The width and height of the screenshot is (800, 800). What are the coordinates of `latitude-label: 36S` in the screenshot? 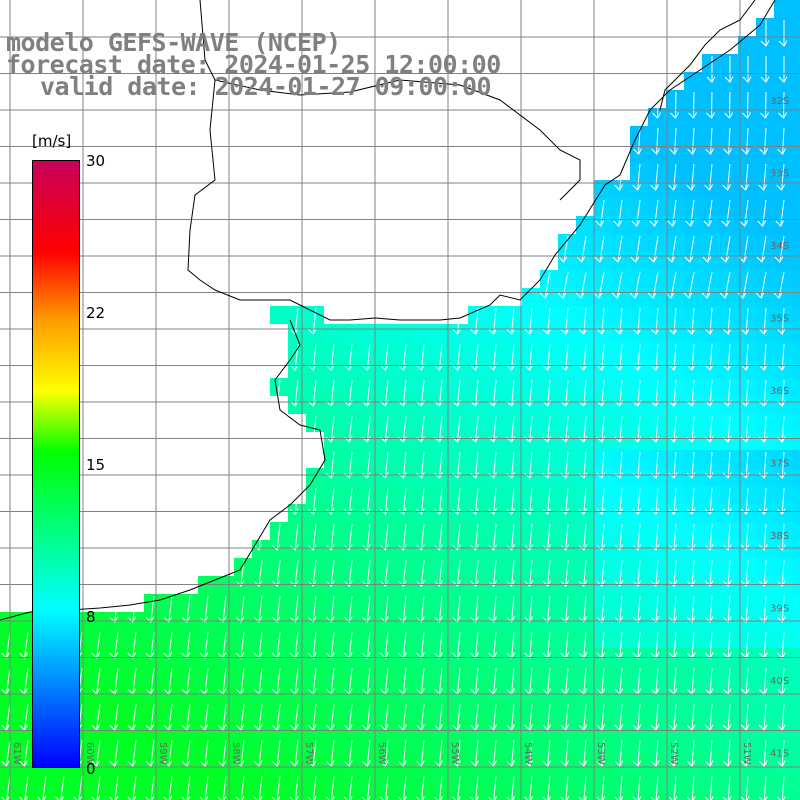 It's located at (779, 391).